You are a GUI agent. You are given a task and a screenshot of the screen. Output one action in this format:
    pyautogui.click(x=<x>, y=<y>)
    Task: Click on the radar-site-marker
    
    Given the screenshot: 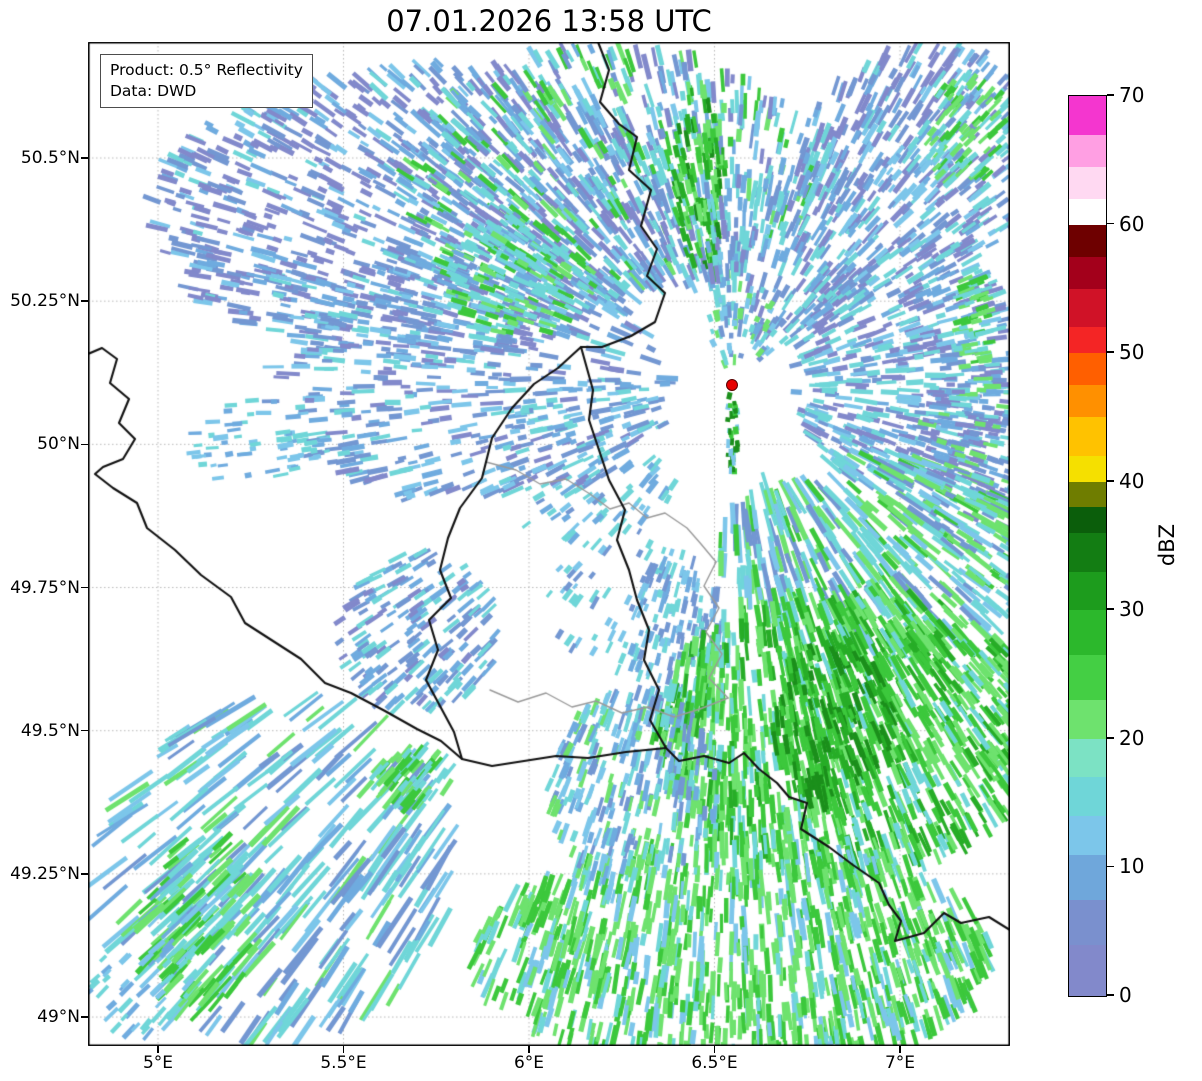 What is the action you would take?
    pyautogui.click(x=731, y=384)
    